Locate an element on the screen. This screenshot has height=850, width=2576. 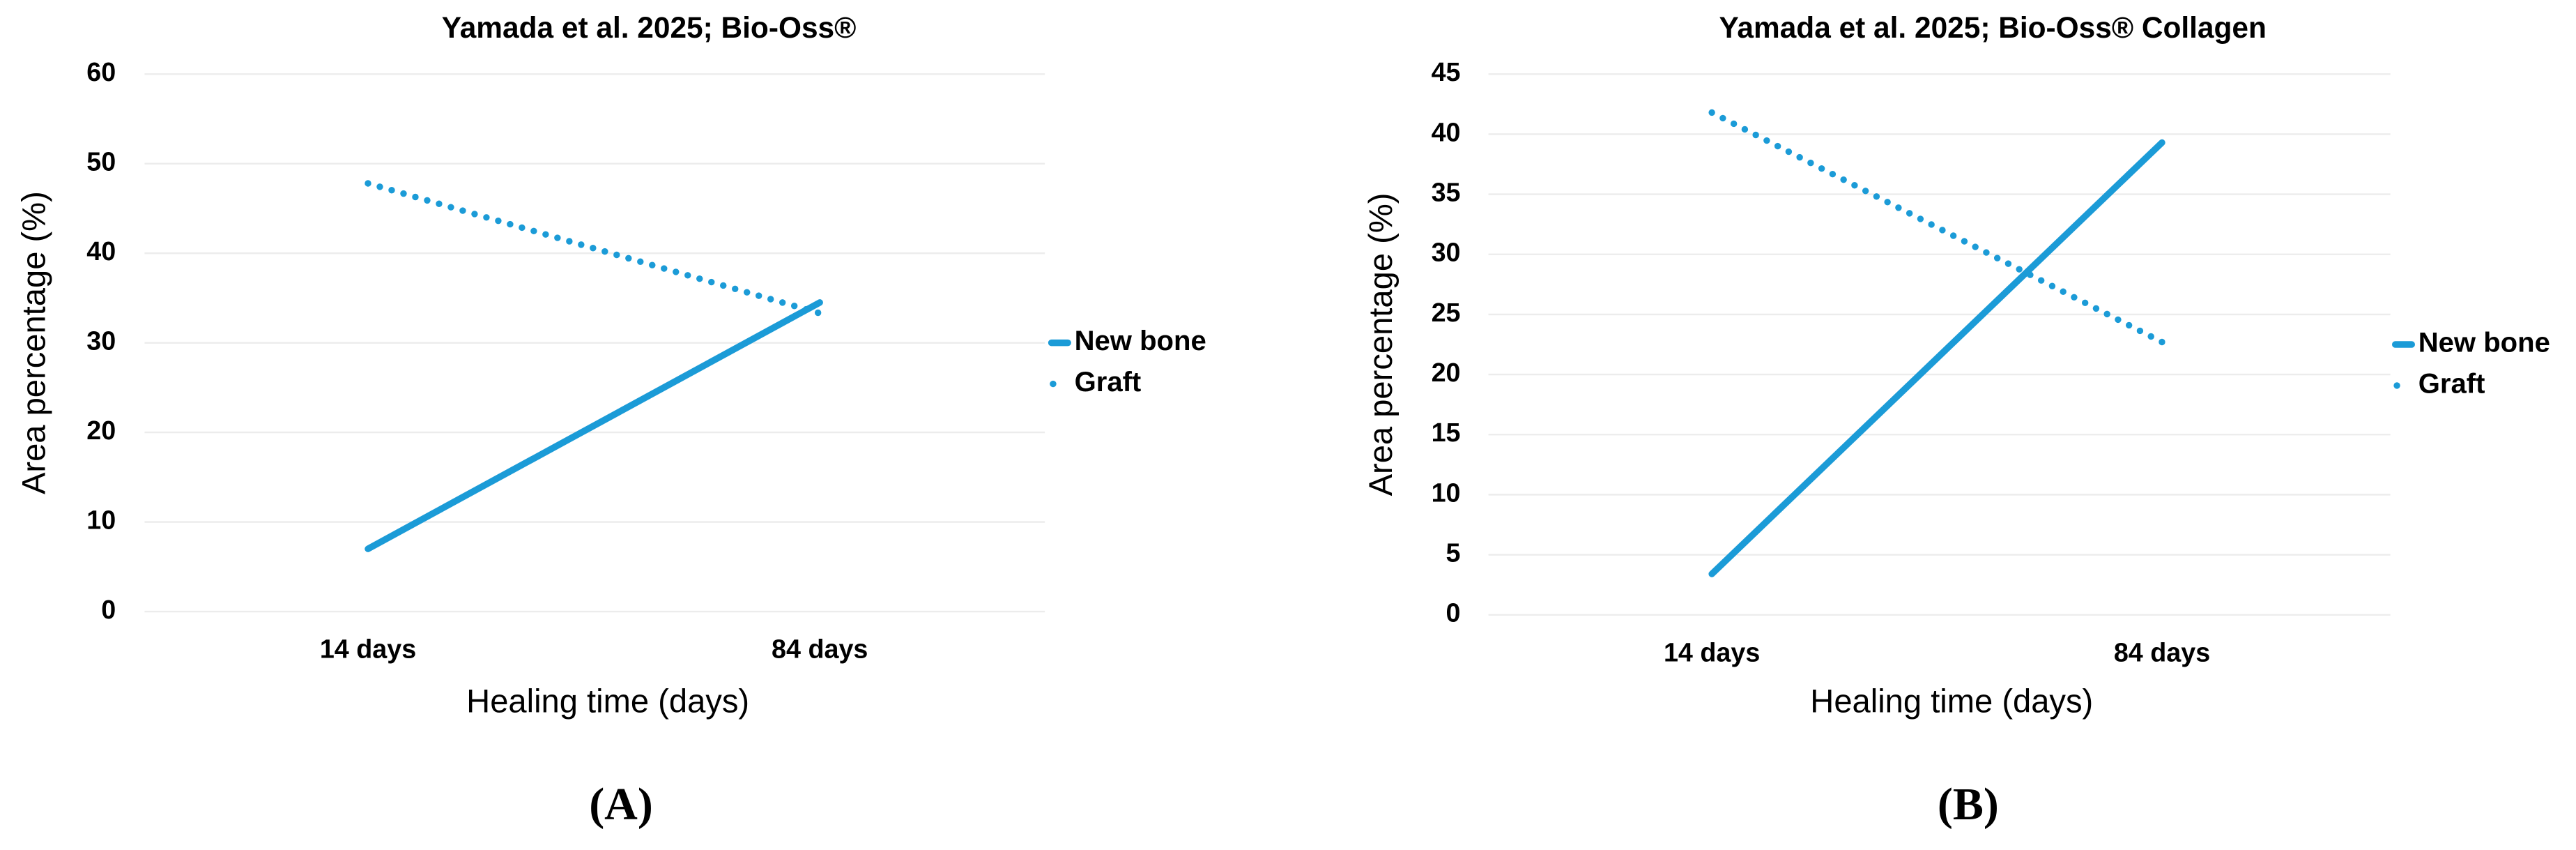
y-tick-label: 5 is located at coordinates (1454, 553).